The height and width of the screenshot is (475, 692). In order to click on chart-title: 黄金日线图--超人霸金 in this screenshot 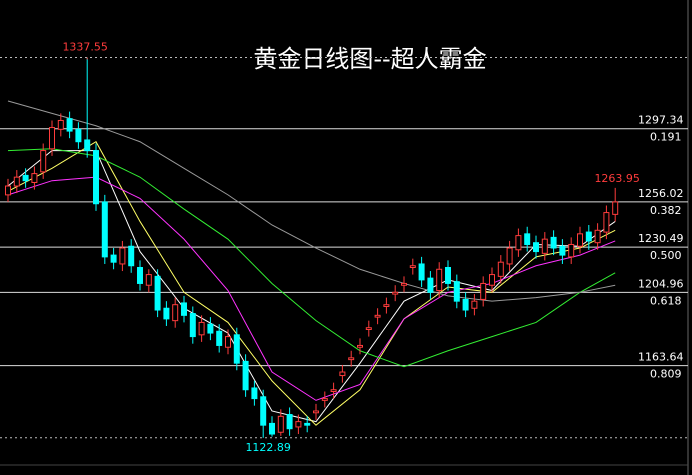, I will do `click(369, 59)`.